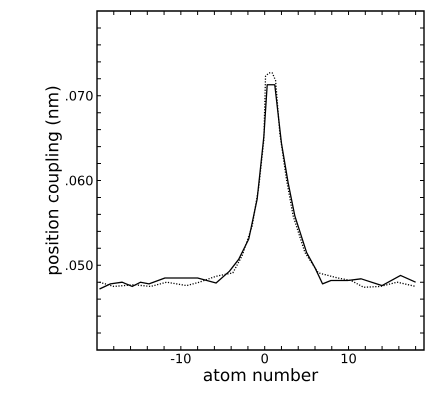 The height and width of the screenshot is (401, 427). Describe the element at coordinates (261, 375) in the screenshot. I see `x-axis-title: atom number` at that location.